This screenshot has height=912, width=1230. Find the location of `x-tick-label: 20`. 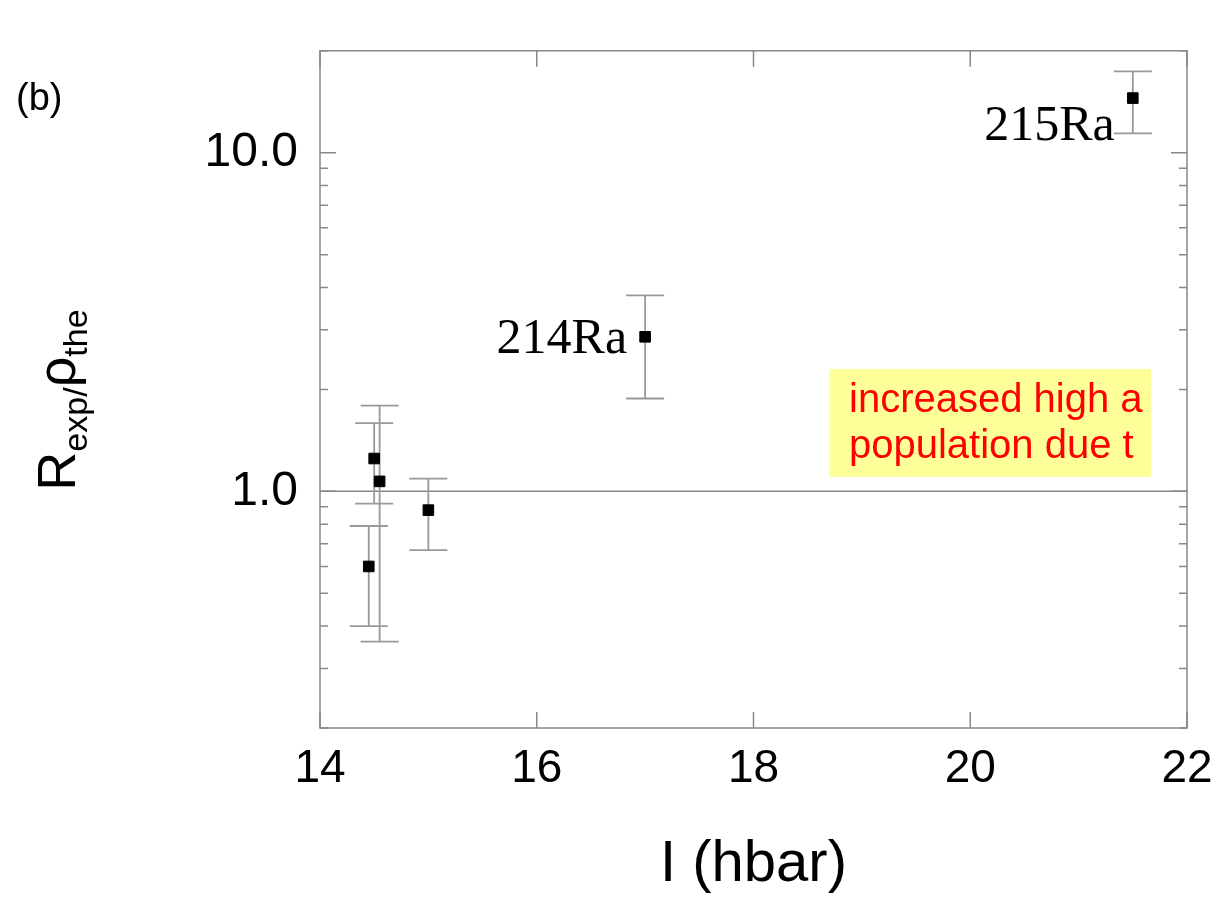

x-tick-label: 20 is located at coordinates (970, 766).